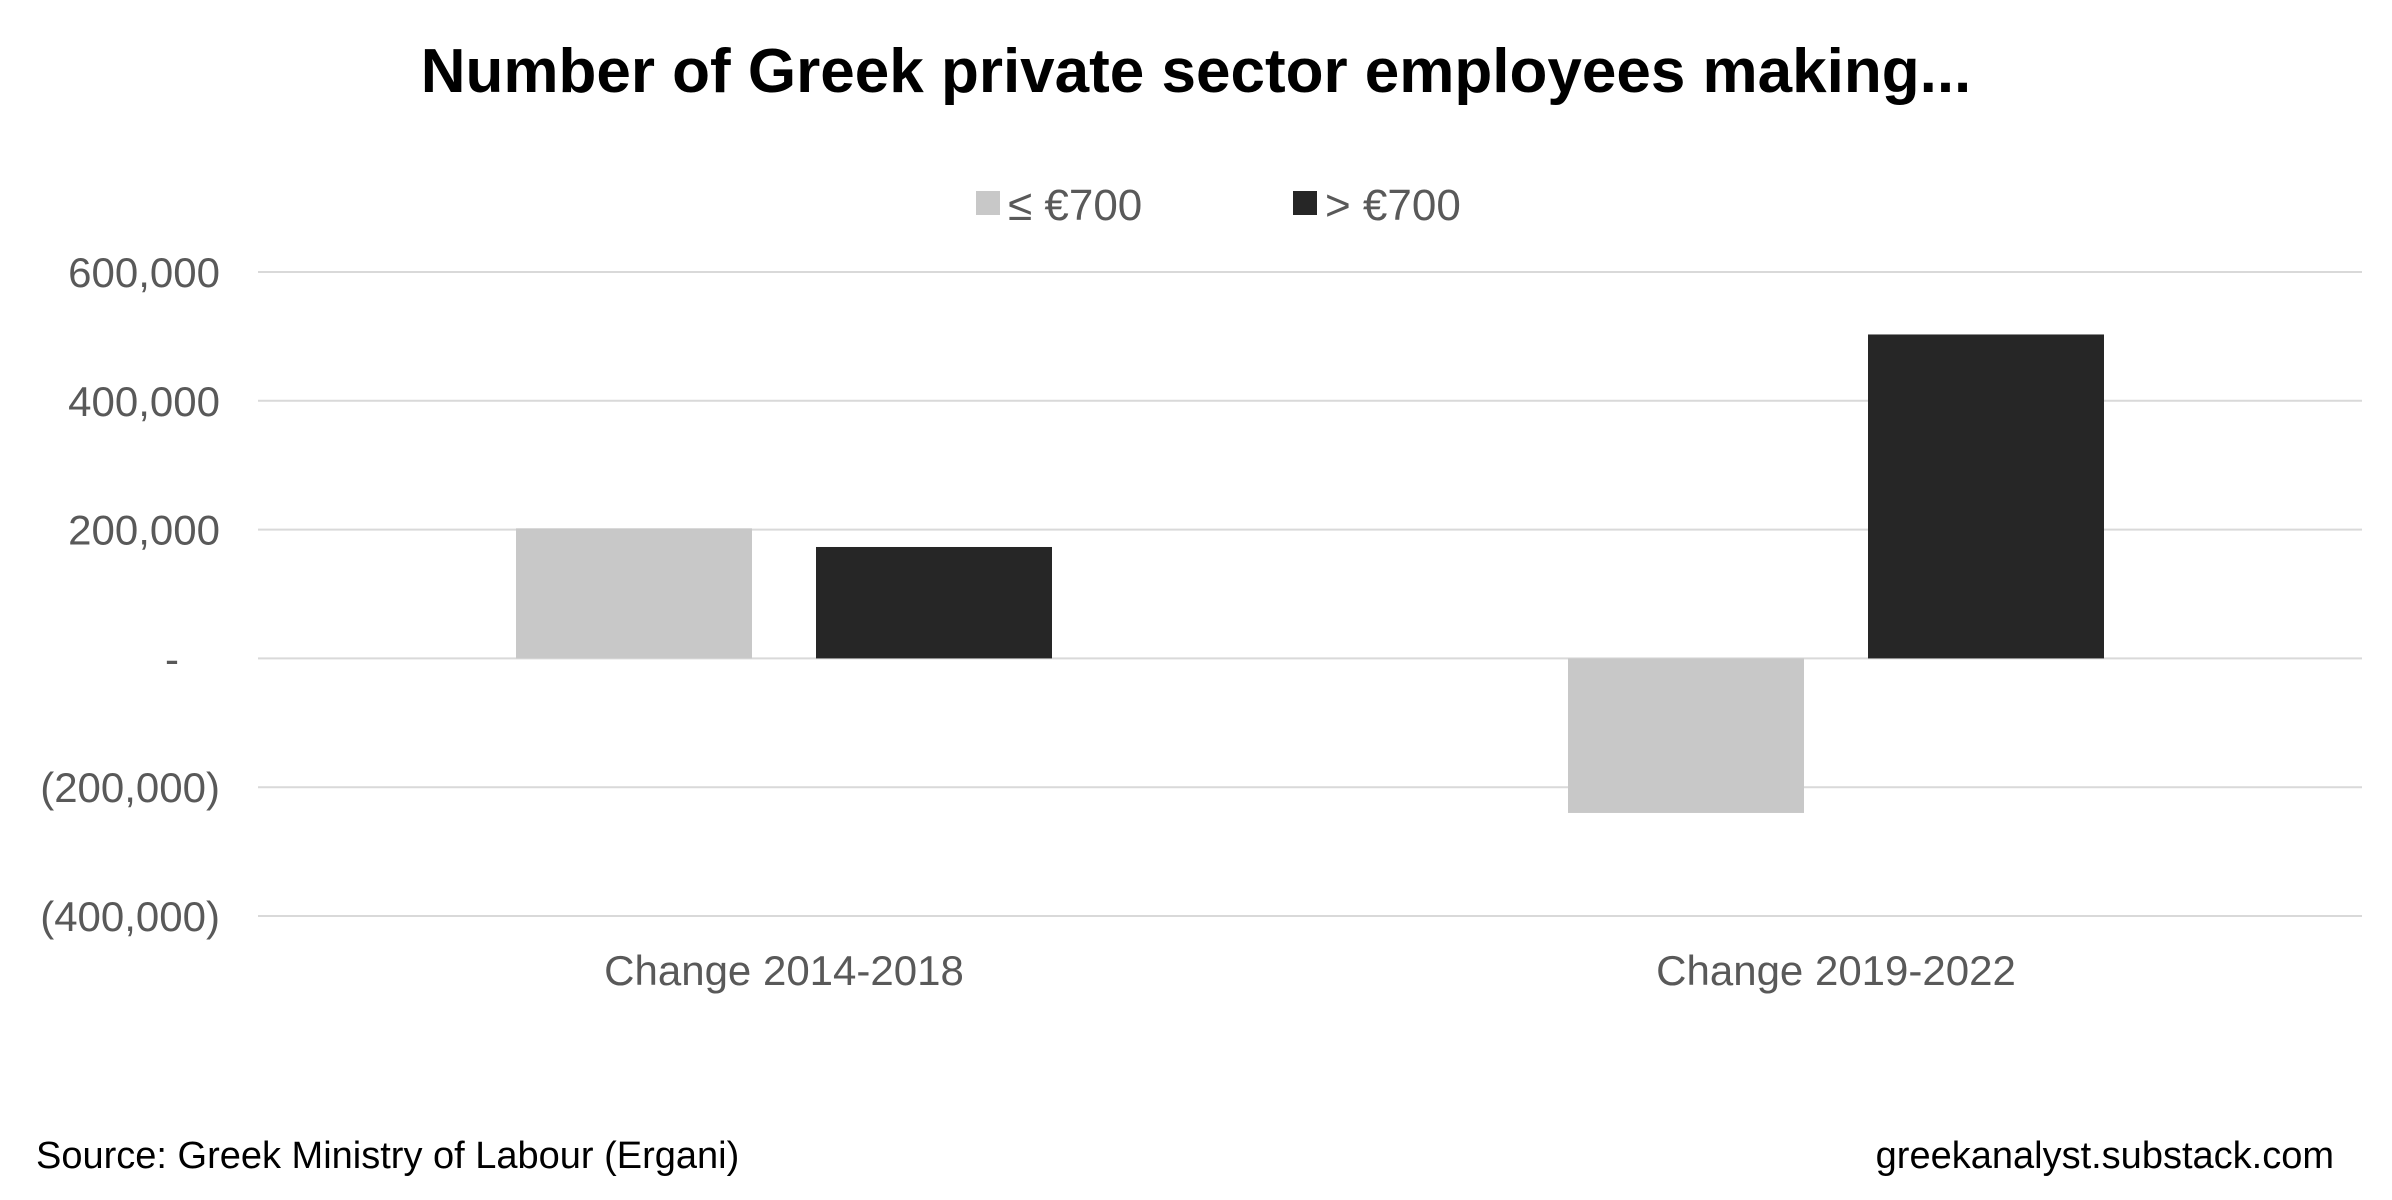 This screenshot has width=2392, height=1200. What do you see at coordinates (144, 530) in the screenshot?
I see `y-tick-label: 200,000` at bounding box center [144, 530].